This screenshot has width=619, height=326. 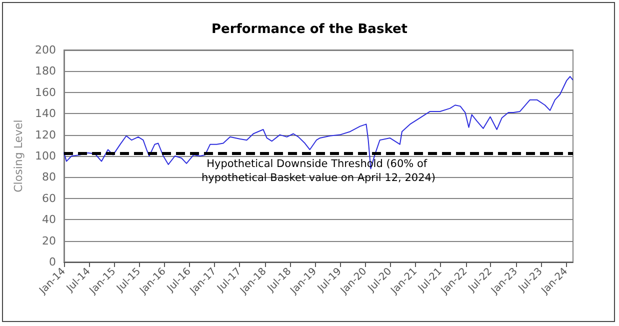 I want to click on y-tick-label: 160, so click(x=45, y=92).